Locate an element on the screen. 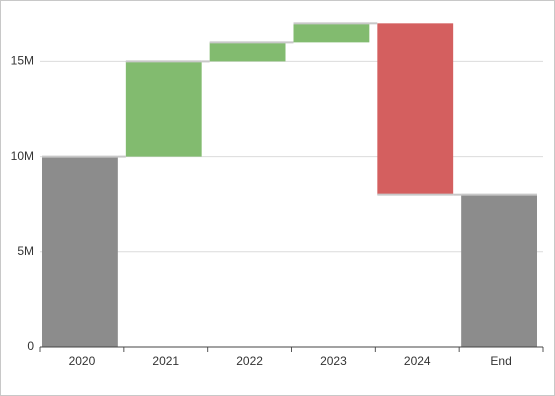 Image resolution: width=555 pixels, height=396 pixels. y-tick-label: 10M is located at coordinates (22, 156).